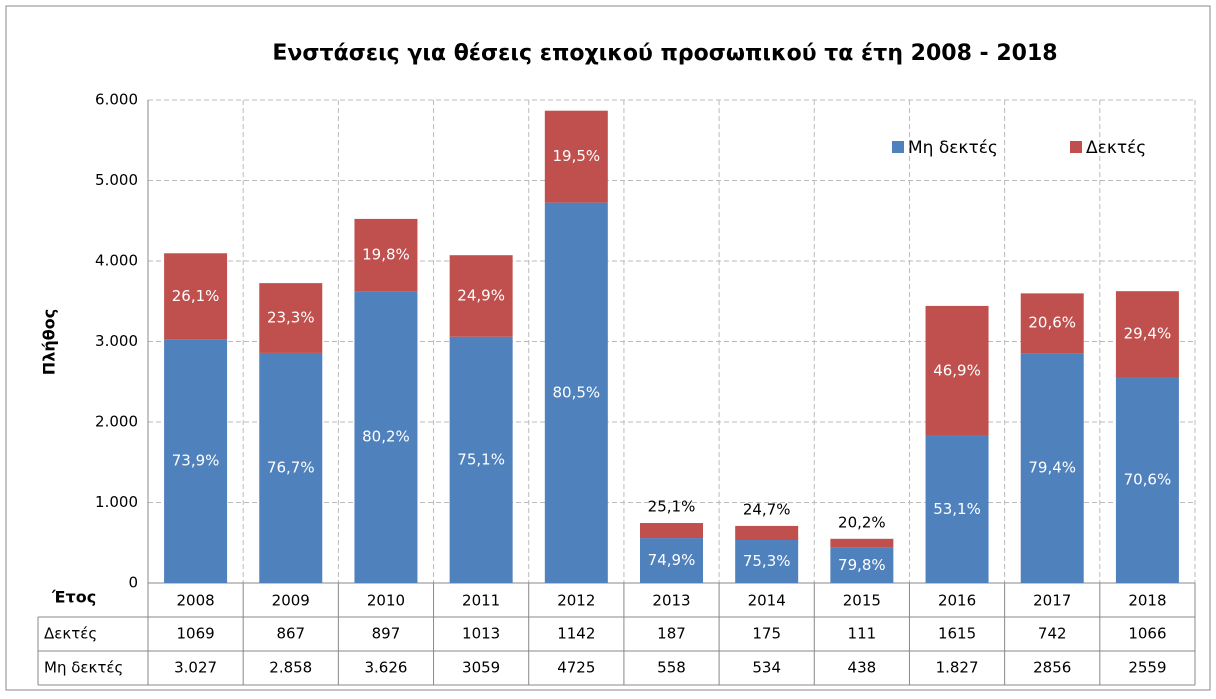 The width and height of the screenshot is (1216, 699). Describe the element at coordinates (291, 601) in the screenshot. I see `x-tick-label: 2009` at that location.